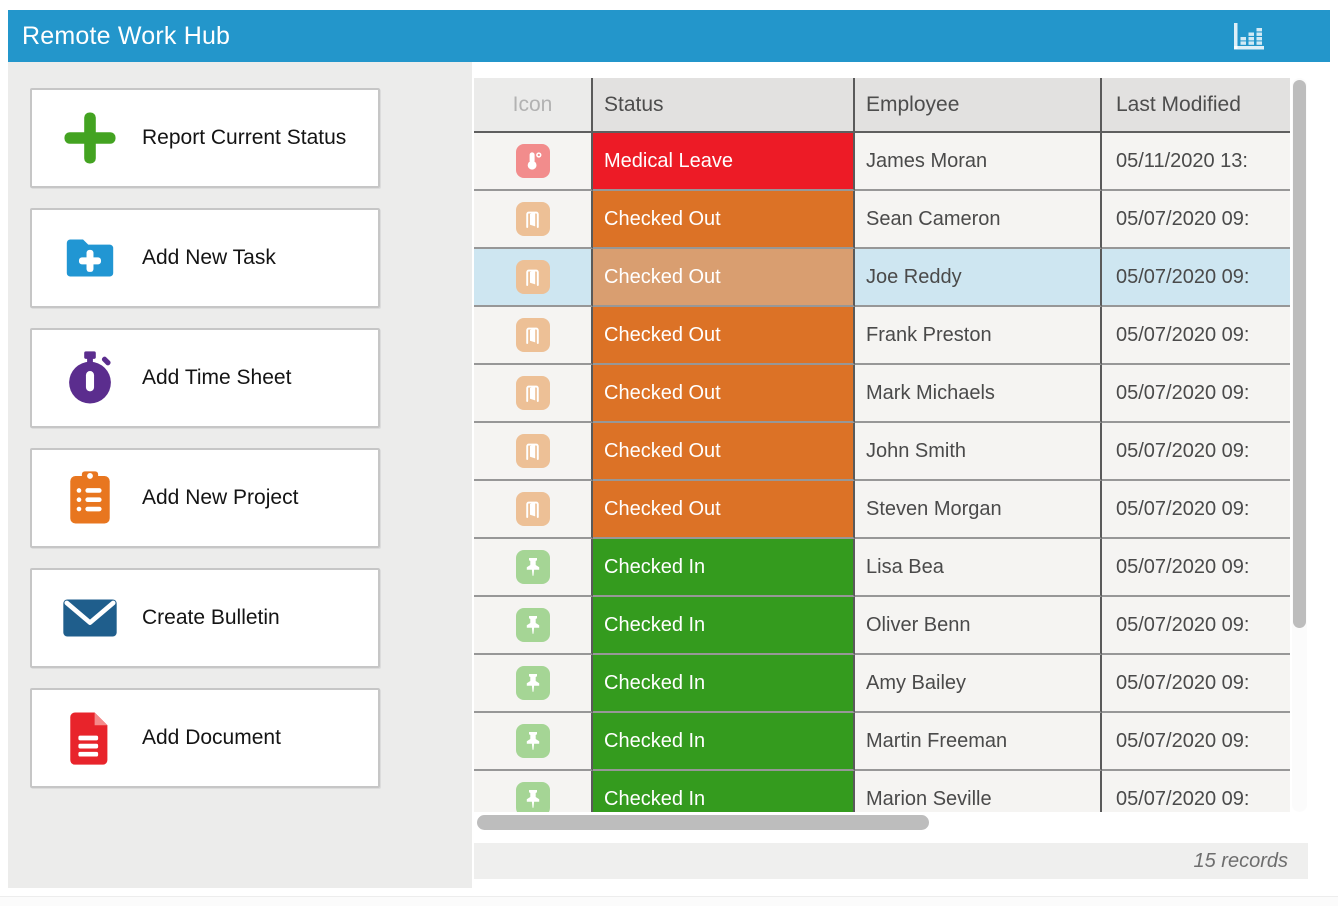 This screenshot has height=906, width=1338. Describe the element at coordinates (978, 105) in the screenshot. I see `column-header-employee: Employee` at that location.